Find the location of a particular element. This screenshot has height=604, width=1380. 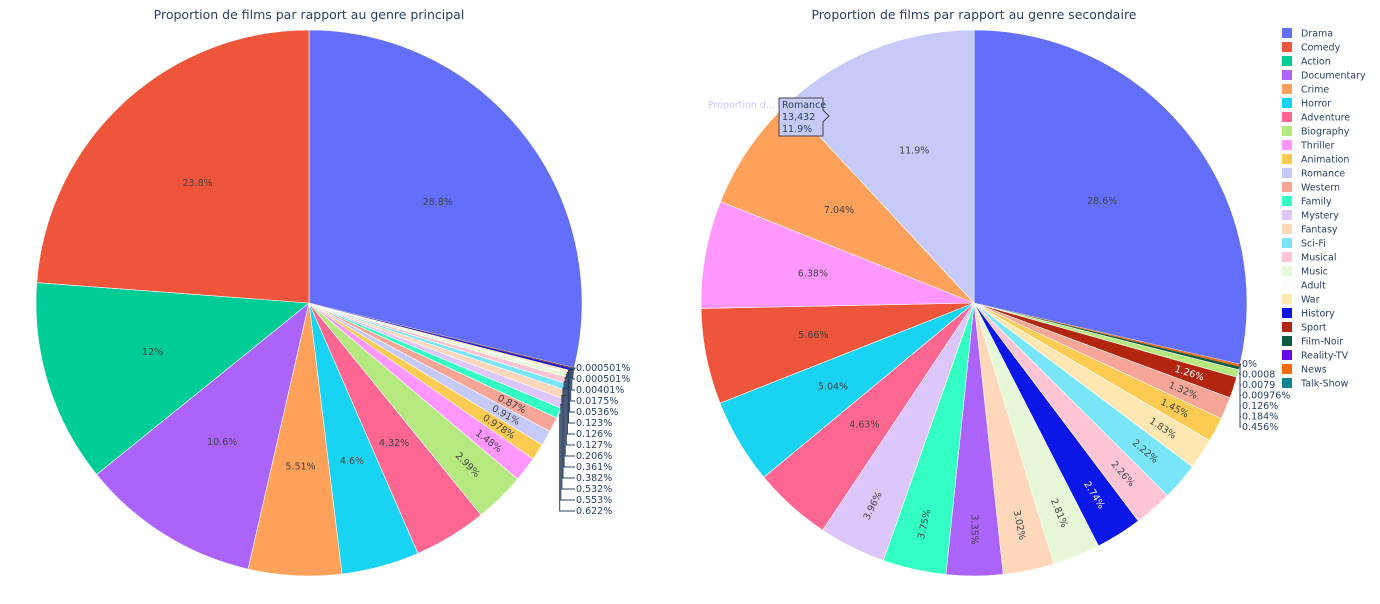

pie-slice-sport is located at coordinates (442, 336).